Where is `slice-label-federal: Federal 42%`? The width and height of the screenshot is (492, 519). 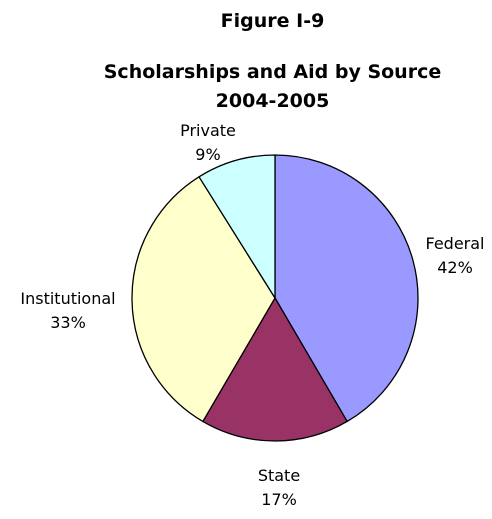 slice-label-federal: Federal 42% is located at coordinates (451, 256).